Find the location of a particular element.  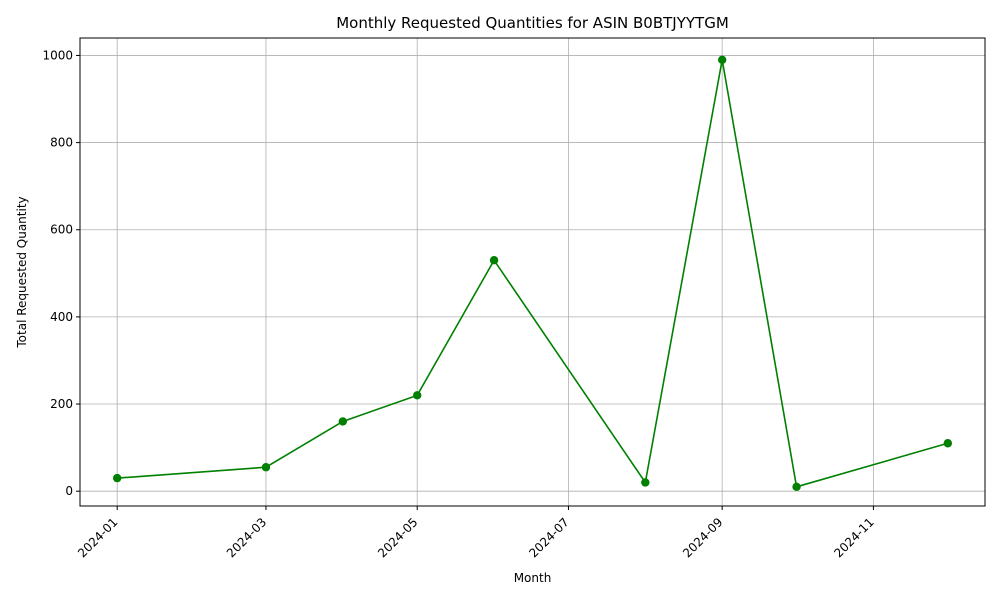

y-tick-label: 800 is located at coordinates (61, 143).